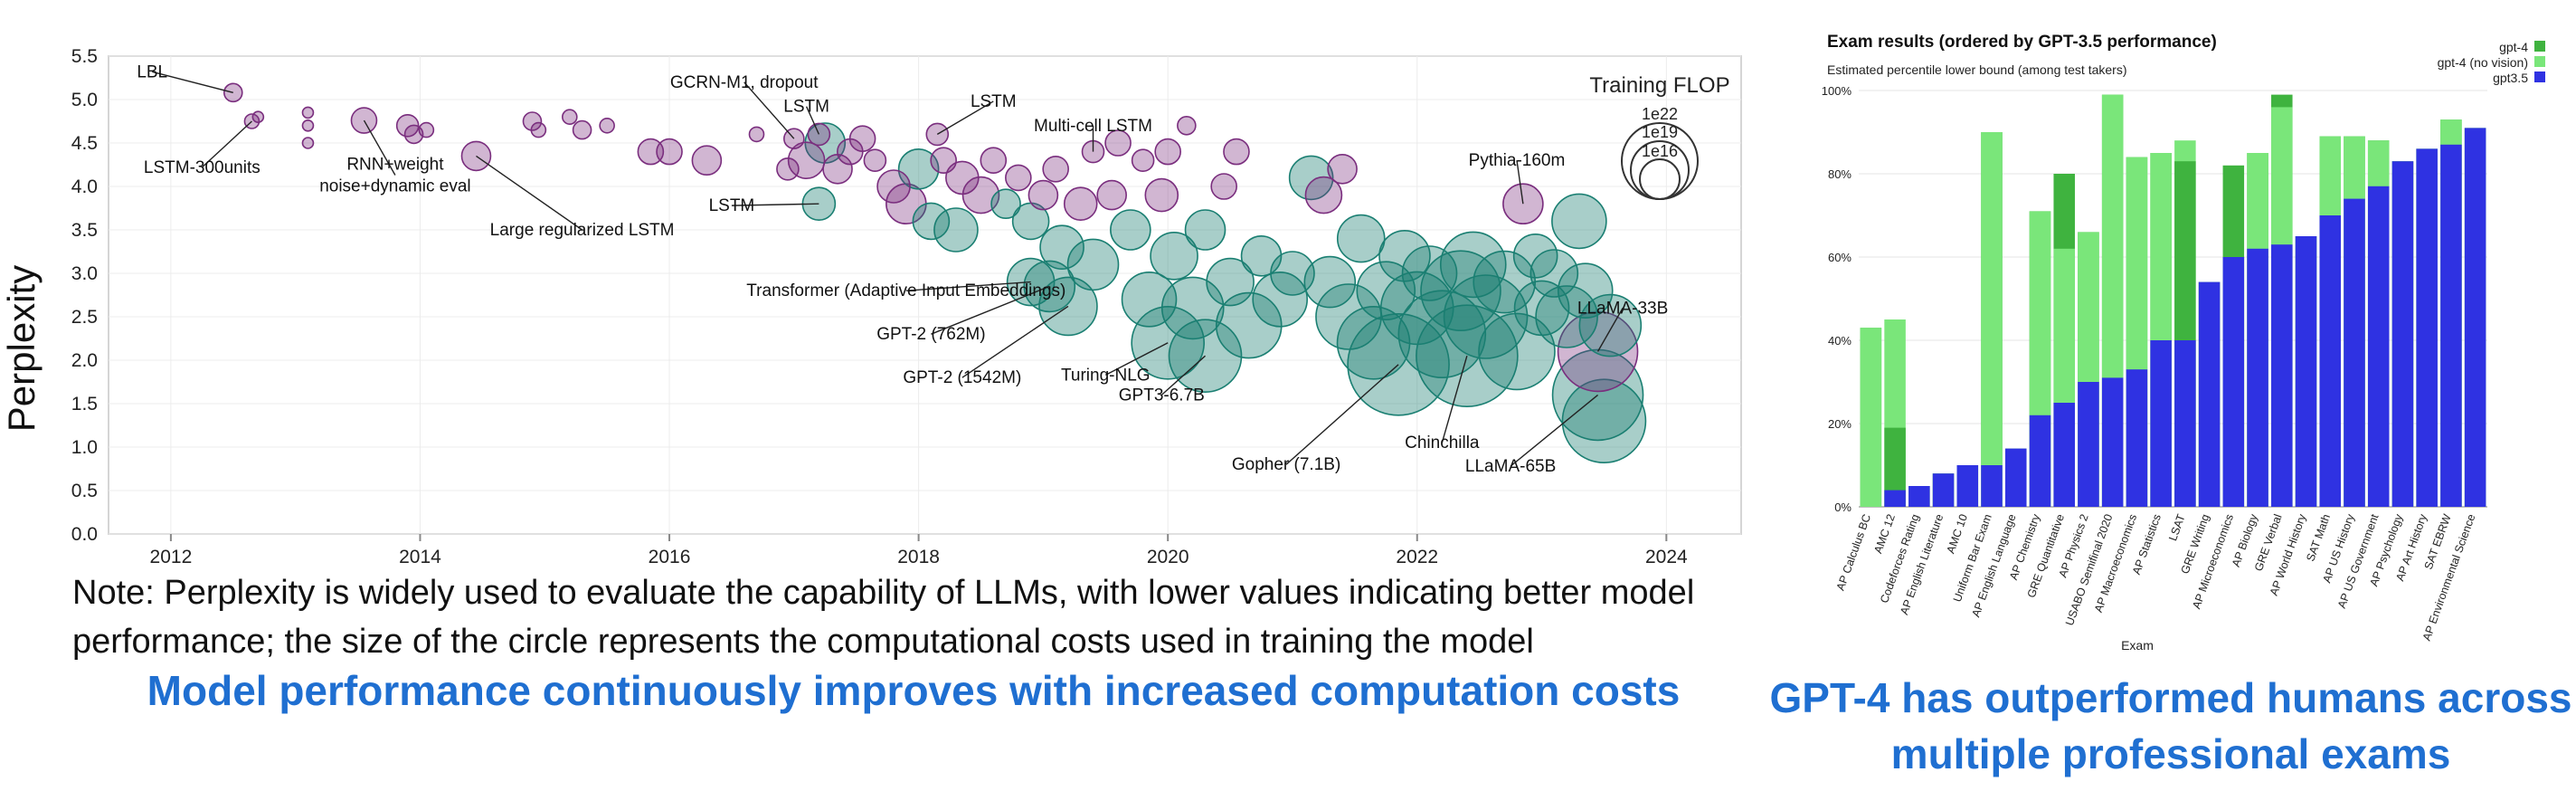 This screenshot has height=791, width=2576. What do you see at coordinates (1660, 179) in the screenshot?
I see `size-legend-circle-small` at bounding box center [1660, 179].